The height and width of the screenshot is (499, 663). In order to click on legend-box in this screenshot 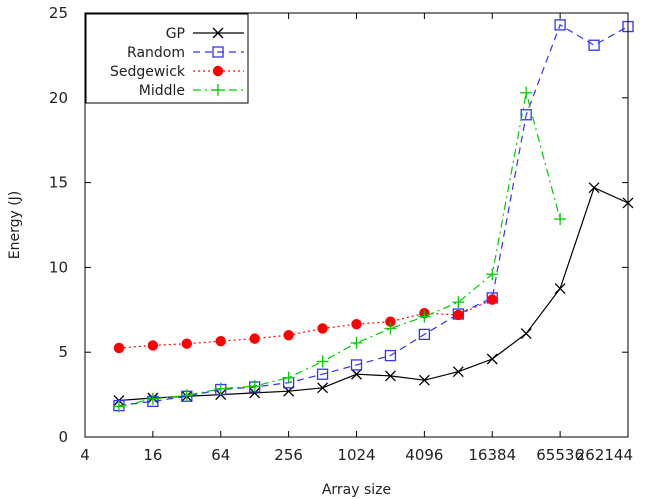, I will do `click(167, 58)`.